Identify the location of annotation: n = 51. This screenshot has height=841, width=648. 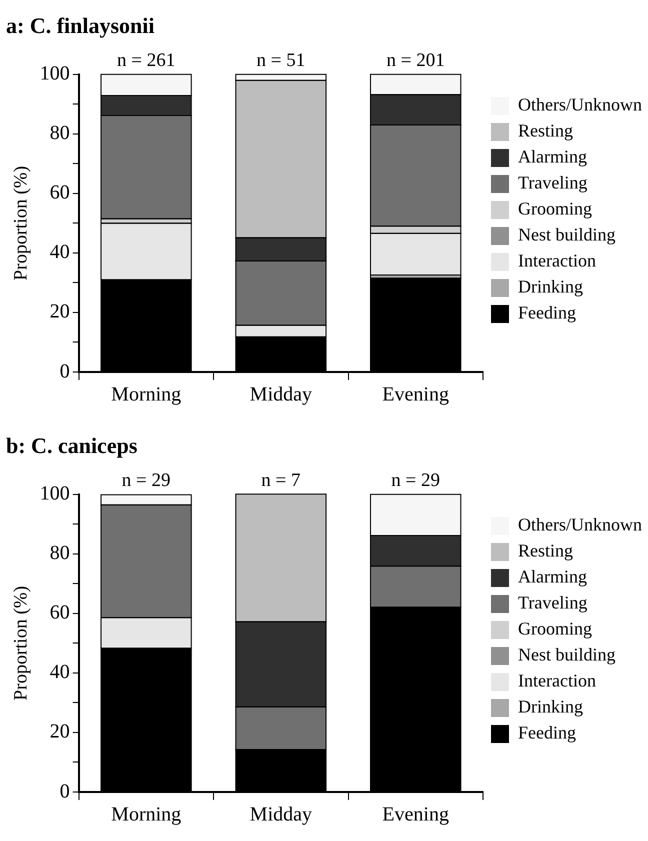
(281, 60).